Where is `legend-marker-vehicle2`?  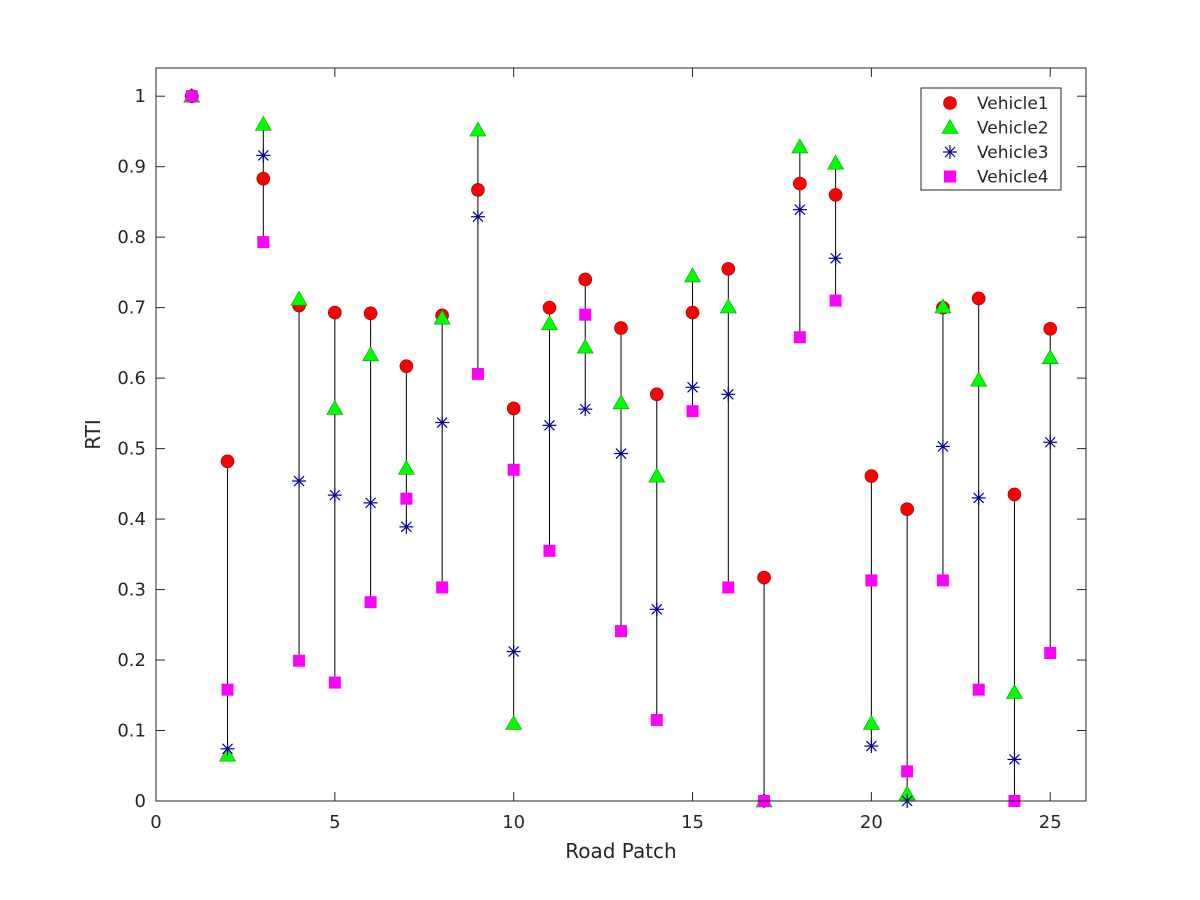 legend-marker-vehicle2 is located at coordinates (950, 126).